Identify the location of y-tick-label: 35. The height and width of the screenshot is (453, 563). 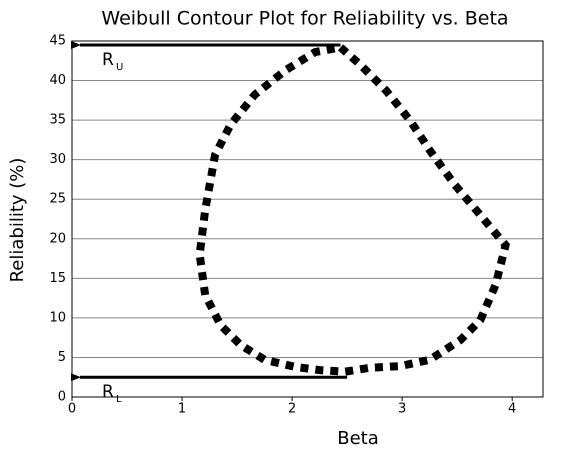
(57, 120).